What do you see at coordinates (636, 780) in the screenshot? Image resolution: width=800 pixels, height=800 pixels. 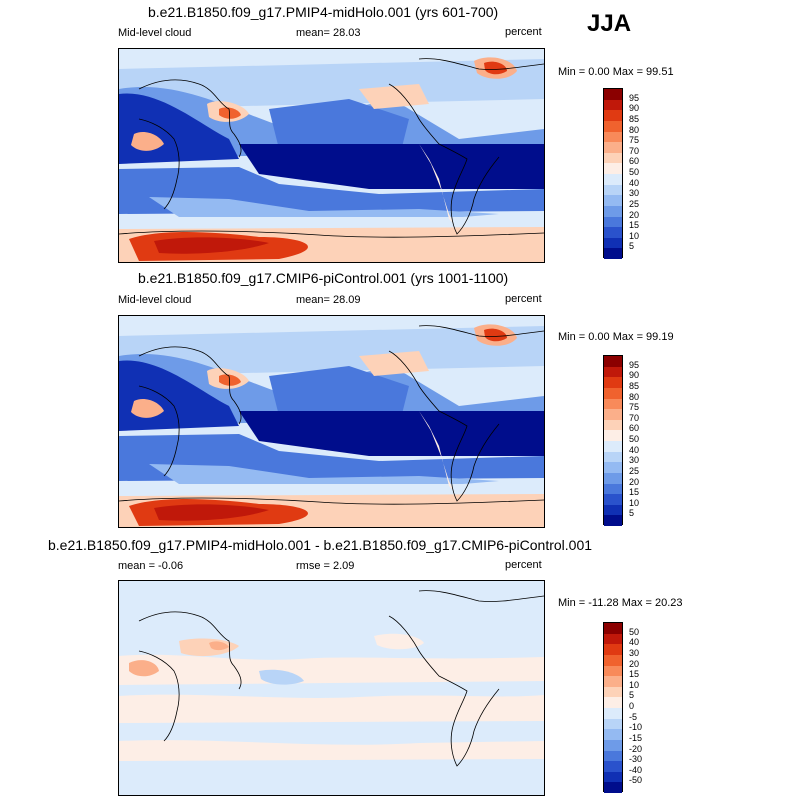 I see `colorbar-tick-label: -50` at bounding box center [636, 780].